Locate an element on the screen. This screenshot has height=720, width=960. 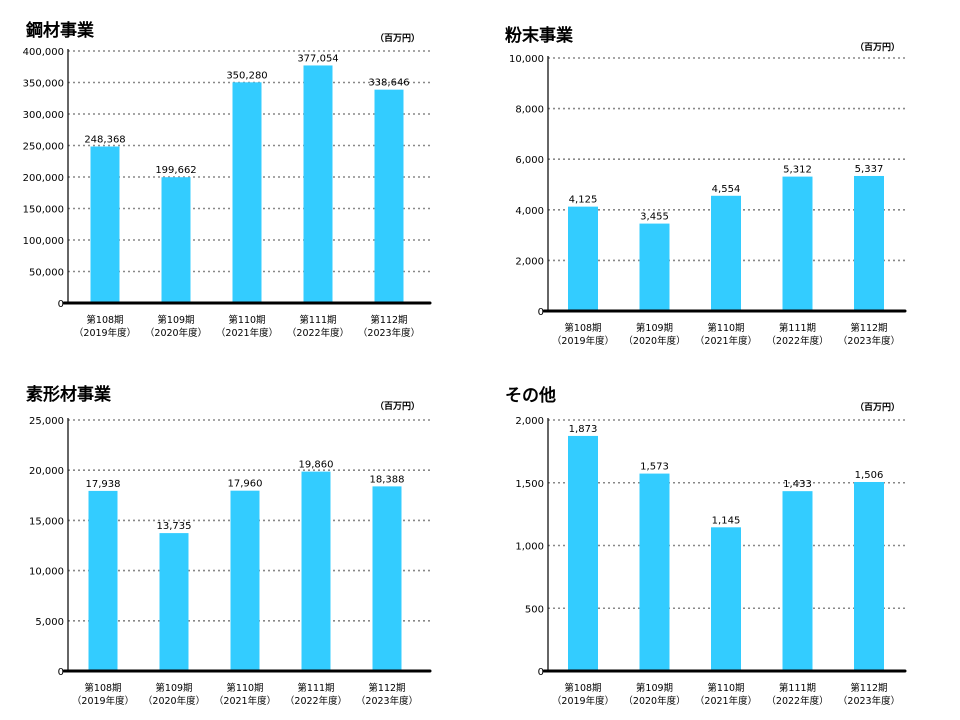
y-tick-label: 300,000 is located at coordinates (43, 115).